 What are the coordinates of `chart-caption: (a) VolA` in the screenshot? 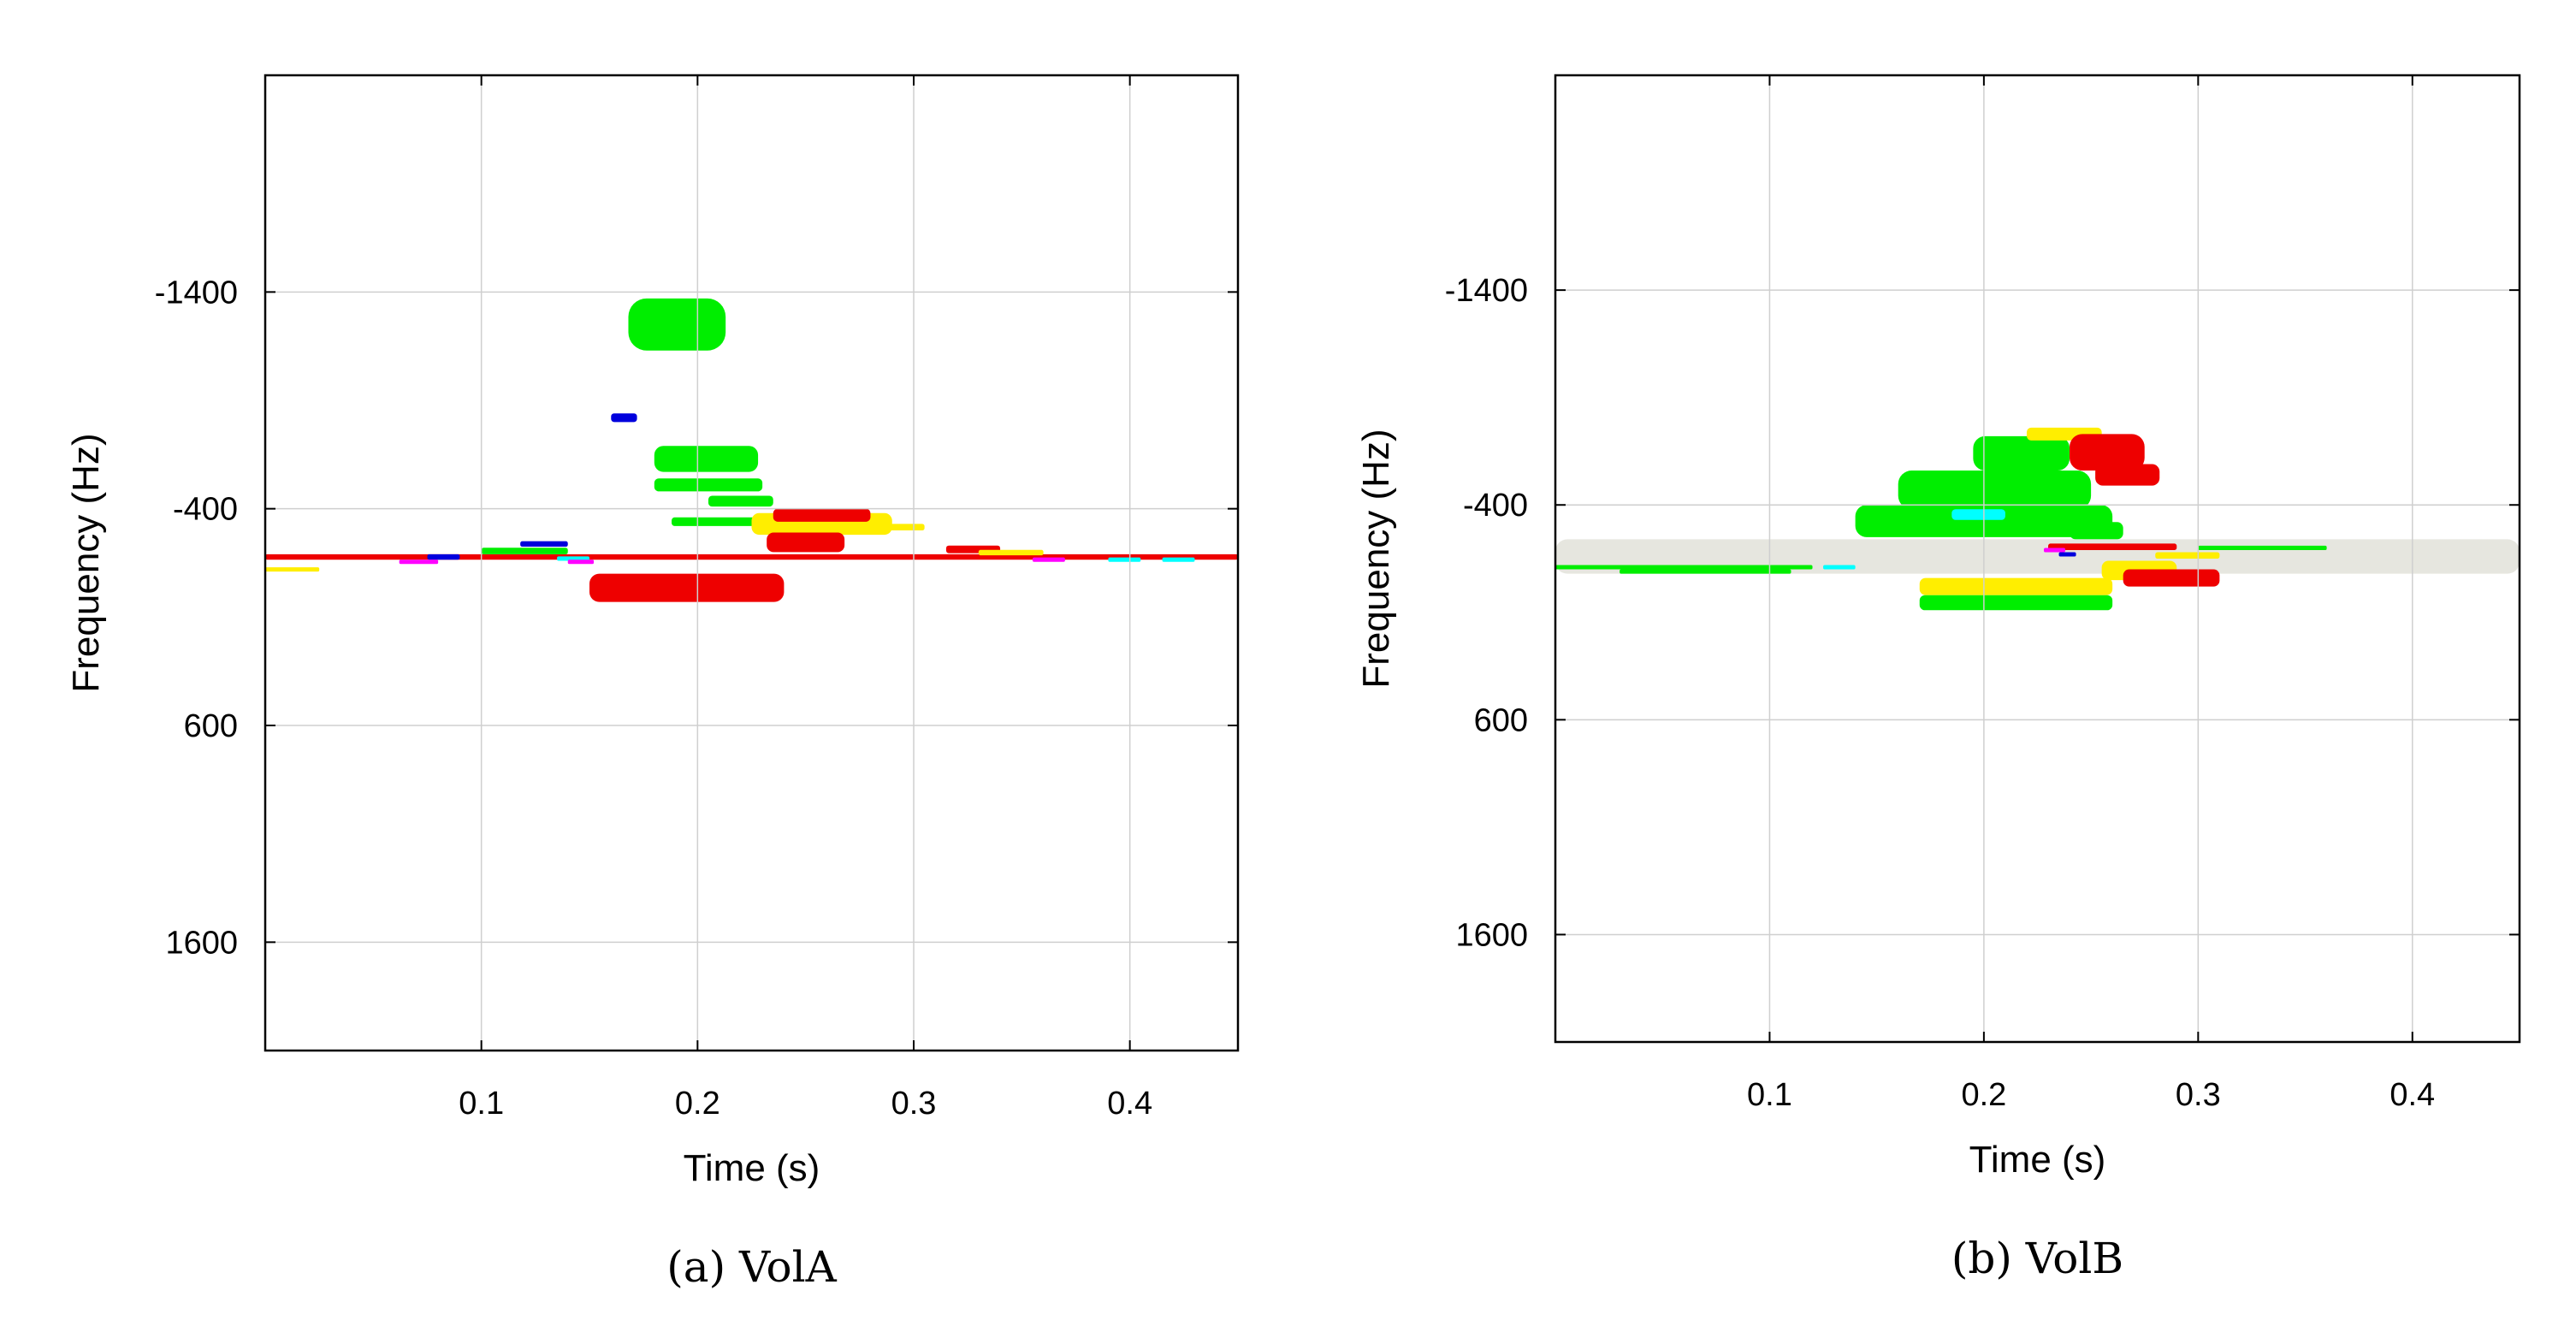 It's located at (751, 1267).